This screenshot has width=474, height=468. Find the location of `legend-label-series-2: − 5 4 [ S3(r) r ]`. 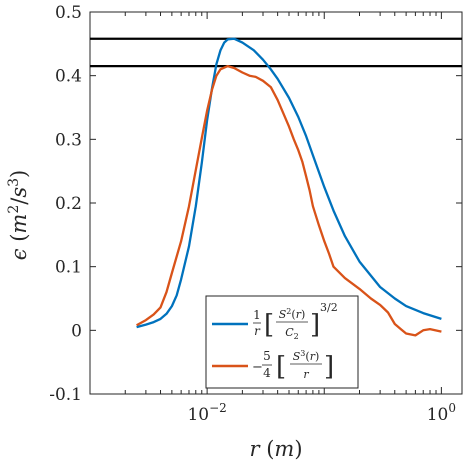

legend-label-series-2: − 5 4 [ S3(r) r ] is located at coordinates (293, 365).